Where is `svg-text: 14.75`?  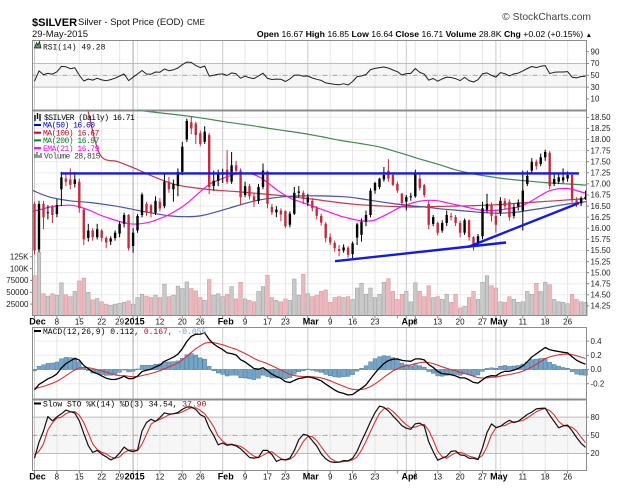 svg-text: 14.75 is located at coordinates (601, 283).